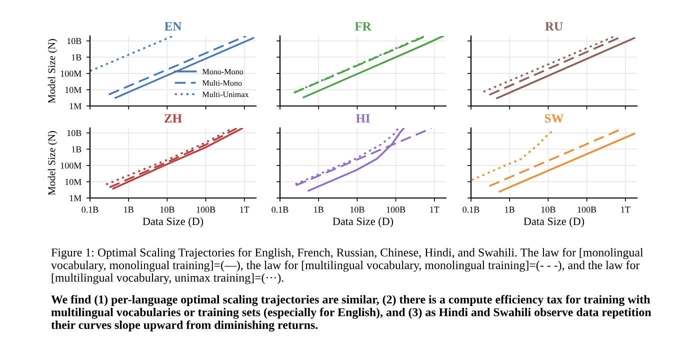 The image size is (680, 364). Describe the element at coordinates (363, 118) in the screenshot. I see `chart-title: HI` at that location.